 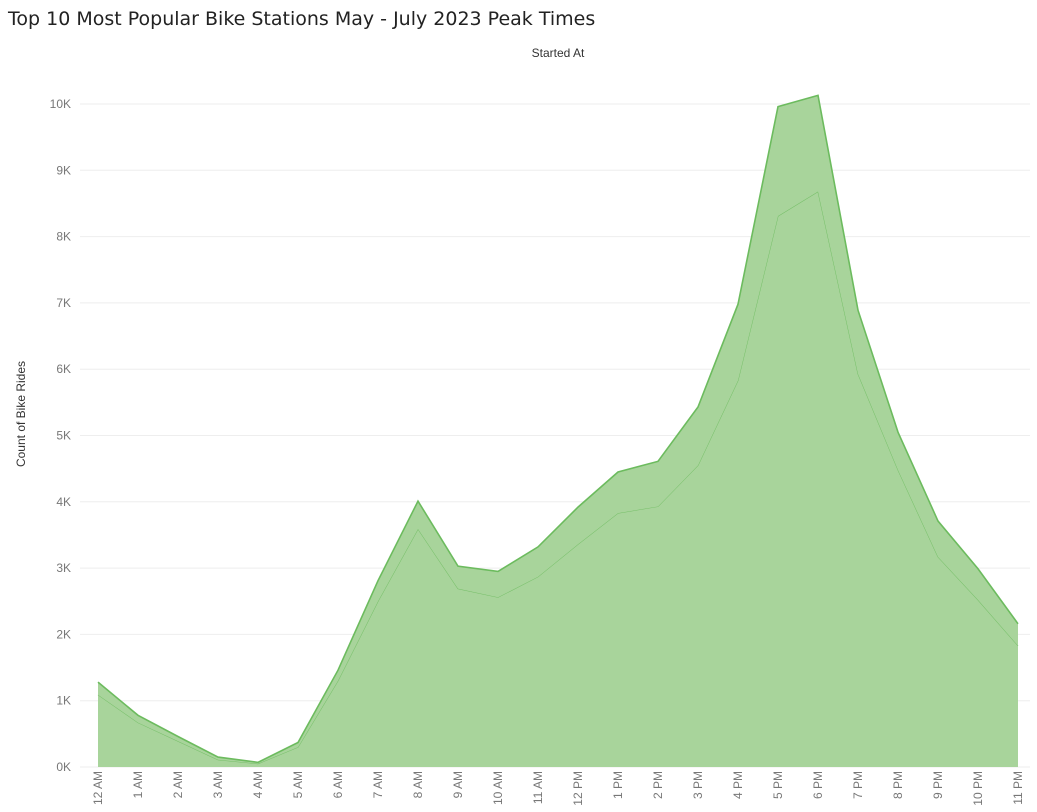 What do you see at coordinates (418, 784) in the screenshot?
I see `x-tick-label: 8 AM` at bounding box center [418, 784].